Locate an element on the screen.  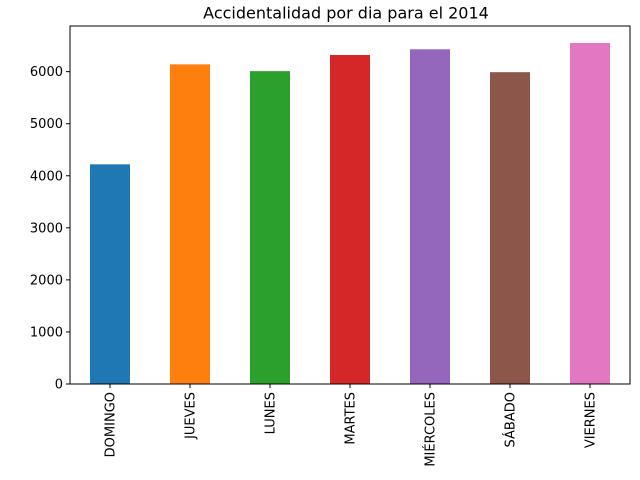
bar-viernes is located at coordinates (590, 214).